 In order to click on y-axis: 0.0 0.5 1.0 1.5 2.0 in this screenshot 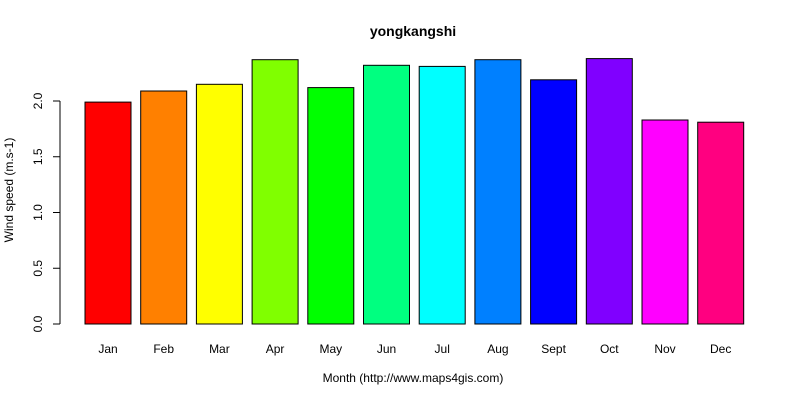, I will do `click(46, 212)`.